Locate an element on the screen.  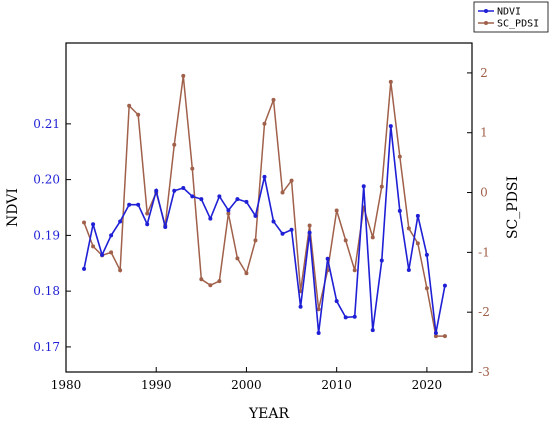
x-tick-label: 2010 is located at coordinates (336, 385).